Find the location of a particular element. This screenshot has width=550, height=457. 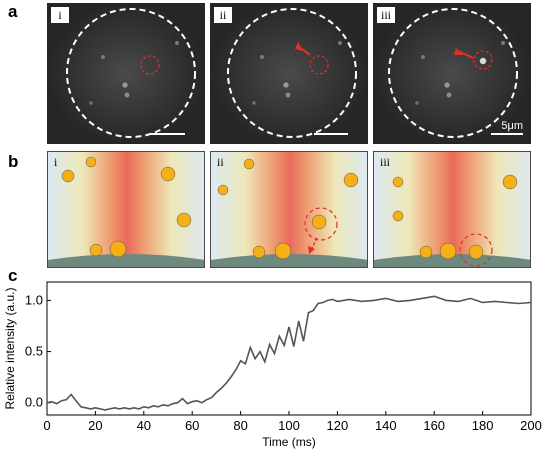

micrograph-i: i is located at coordinates (126, 73).